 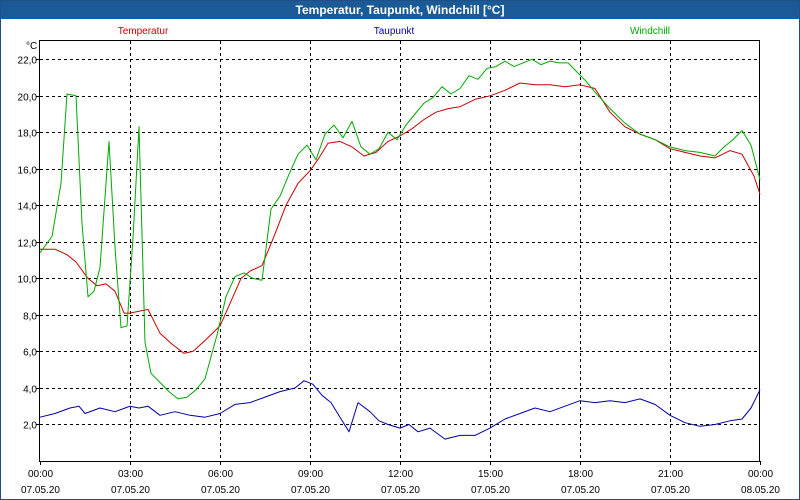 I want to click on y-tick-label: 2,0, so click(x=30, y=426).